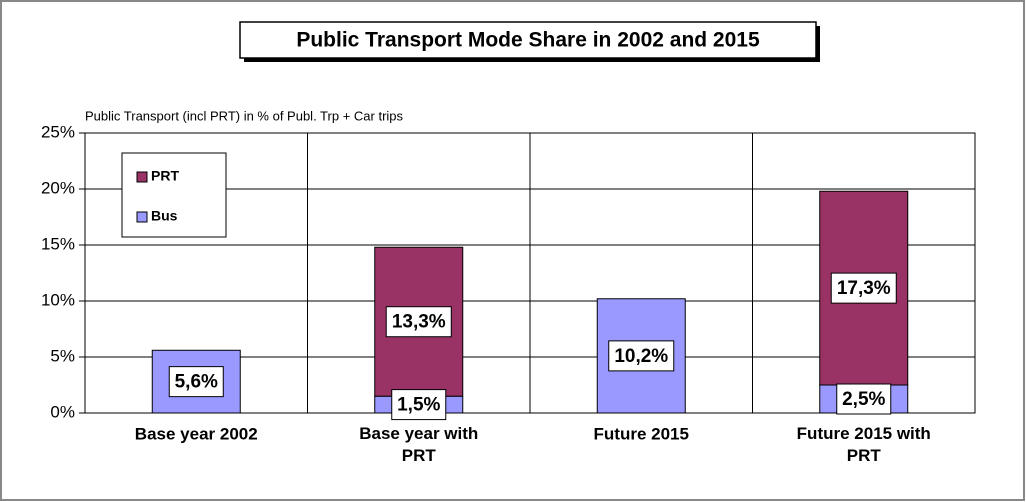 The image size is (1026, 502). I want to click on y-tick-label: 20%, so click(58, 187).